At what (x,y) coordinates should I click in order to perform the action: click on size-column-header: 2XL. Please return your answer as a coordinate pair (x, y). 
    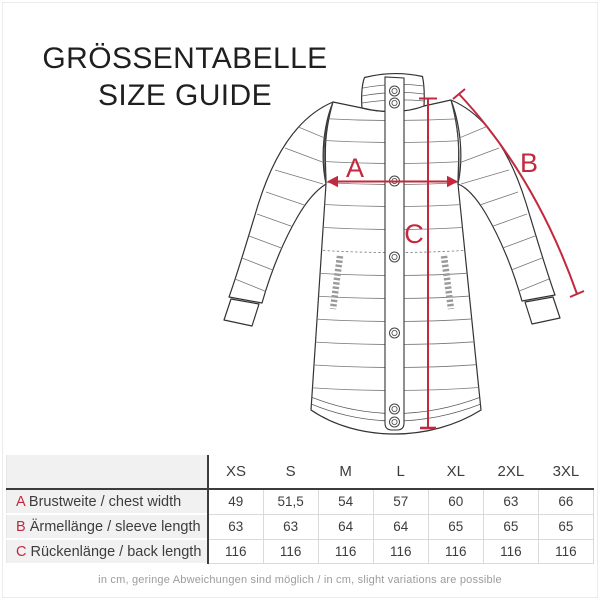
    Looking at the image, I should click on (511, 472).